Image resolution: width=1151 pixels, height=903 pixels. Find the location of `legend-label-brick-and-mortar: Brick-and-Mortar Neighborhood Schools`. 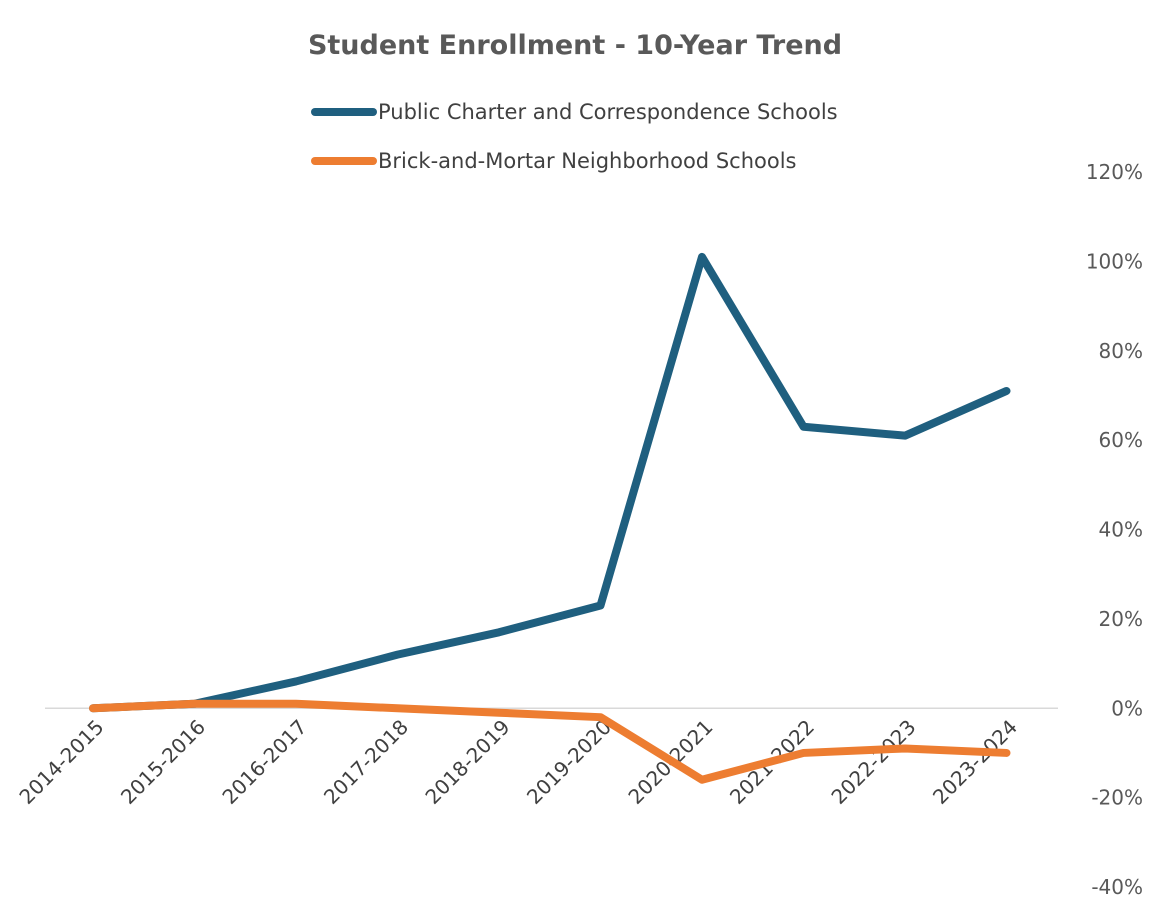

legend-label-brick-and-mortar: Brick-and-Mortar Neighborhood Schools is located at coordinates (587, 161).